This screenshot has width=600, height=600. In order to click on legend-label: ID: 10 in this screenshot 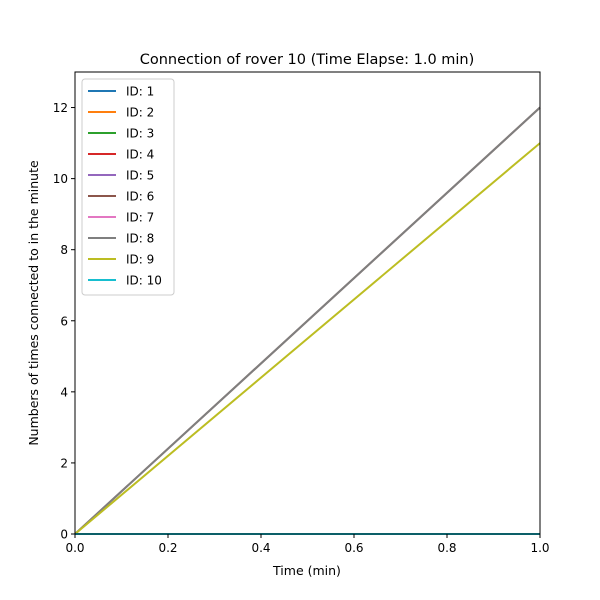, I will do `click(144, 281)`.